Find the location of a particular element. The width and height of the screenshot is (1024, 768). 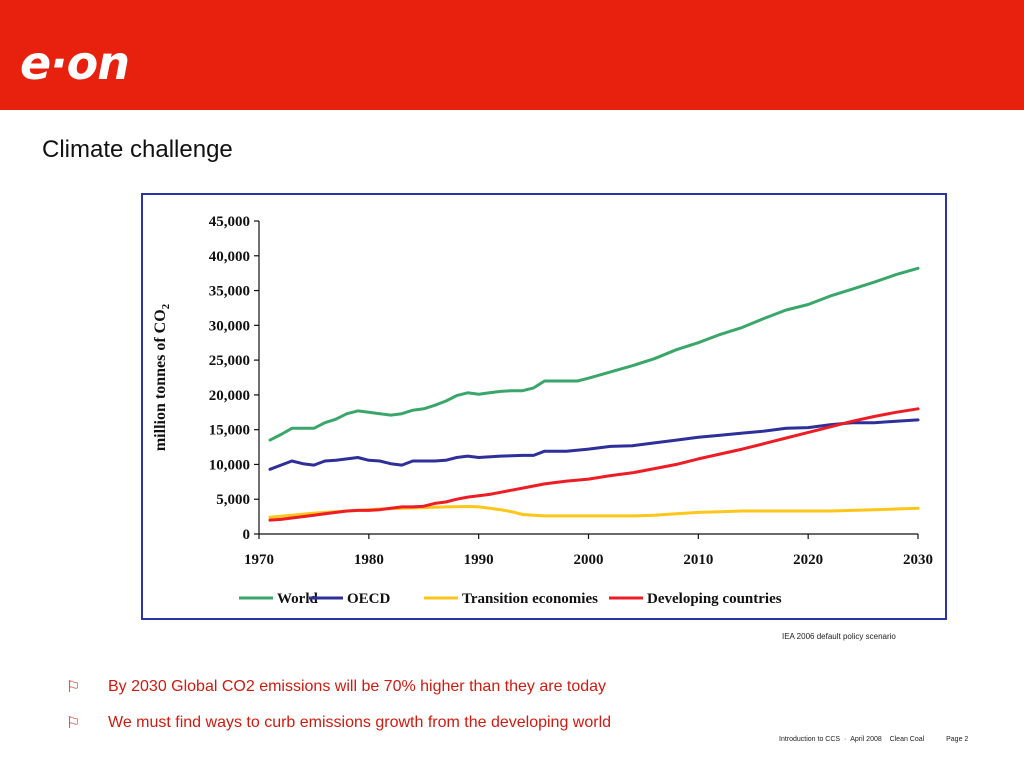

y-tick-label: 15,000 is located at coordinates (229, 431).